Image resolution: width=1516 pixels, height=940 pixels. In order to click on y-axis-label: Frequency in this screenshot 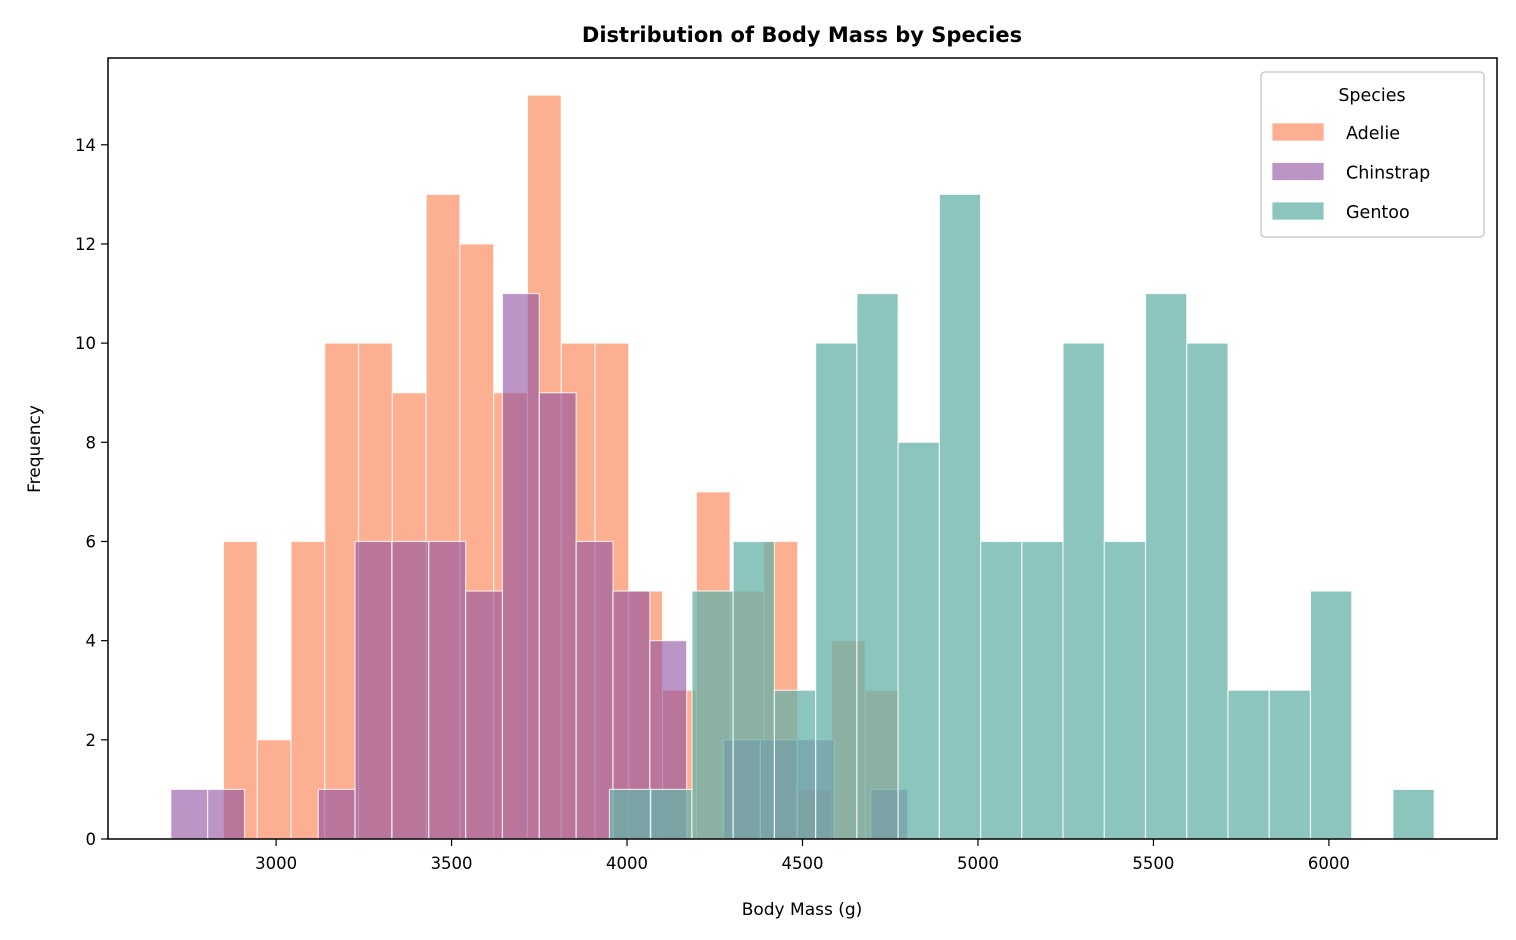, I will do `click(35, 449)`.